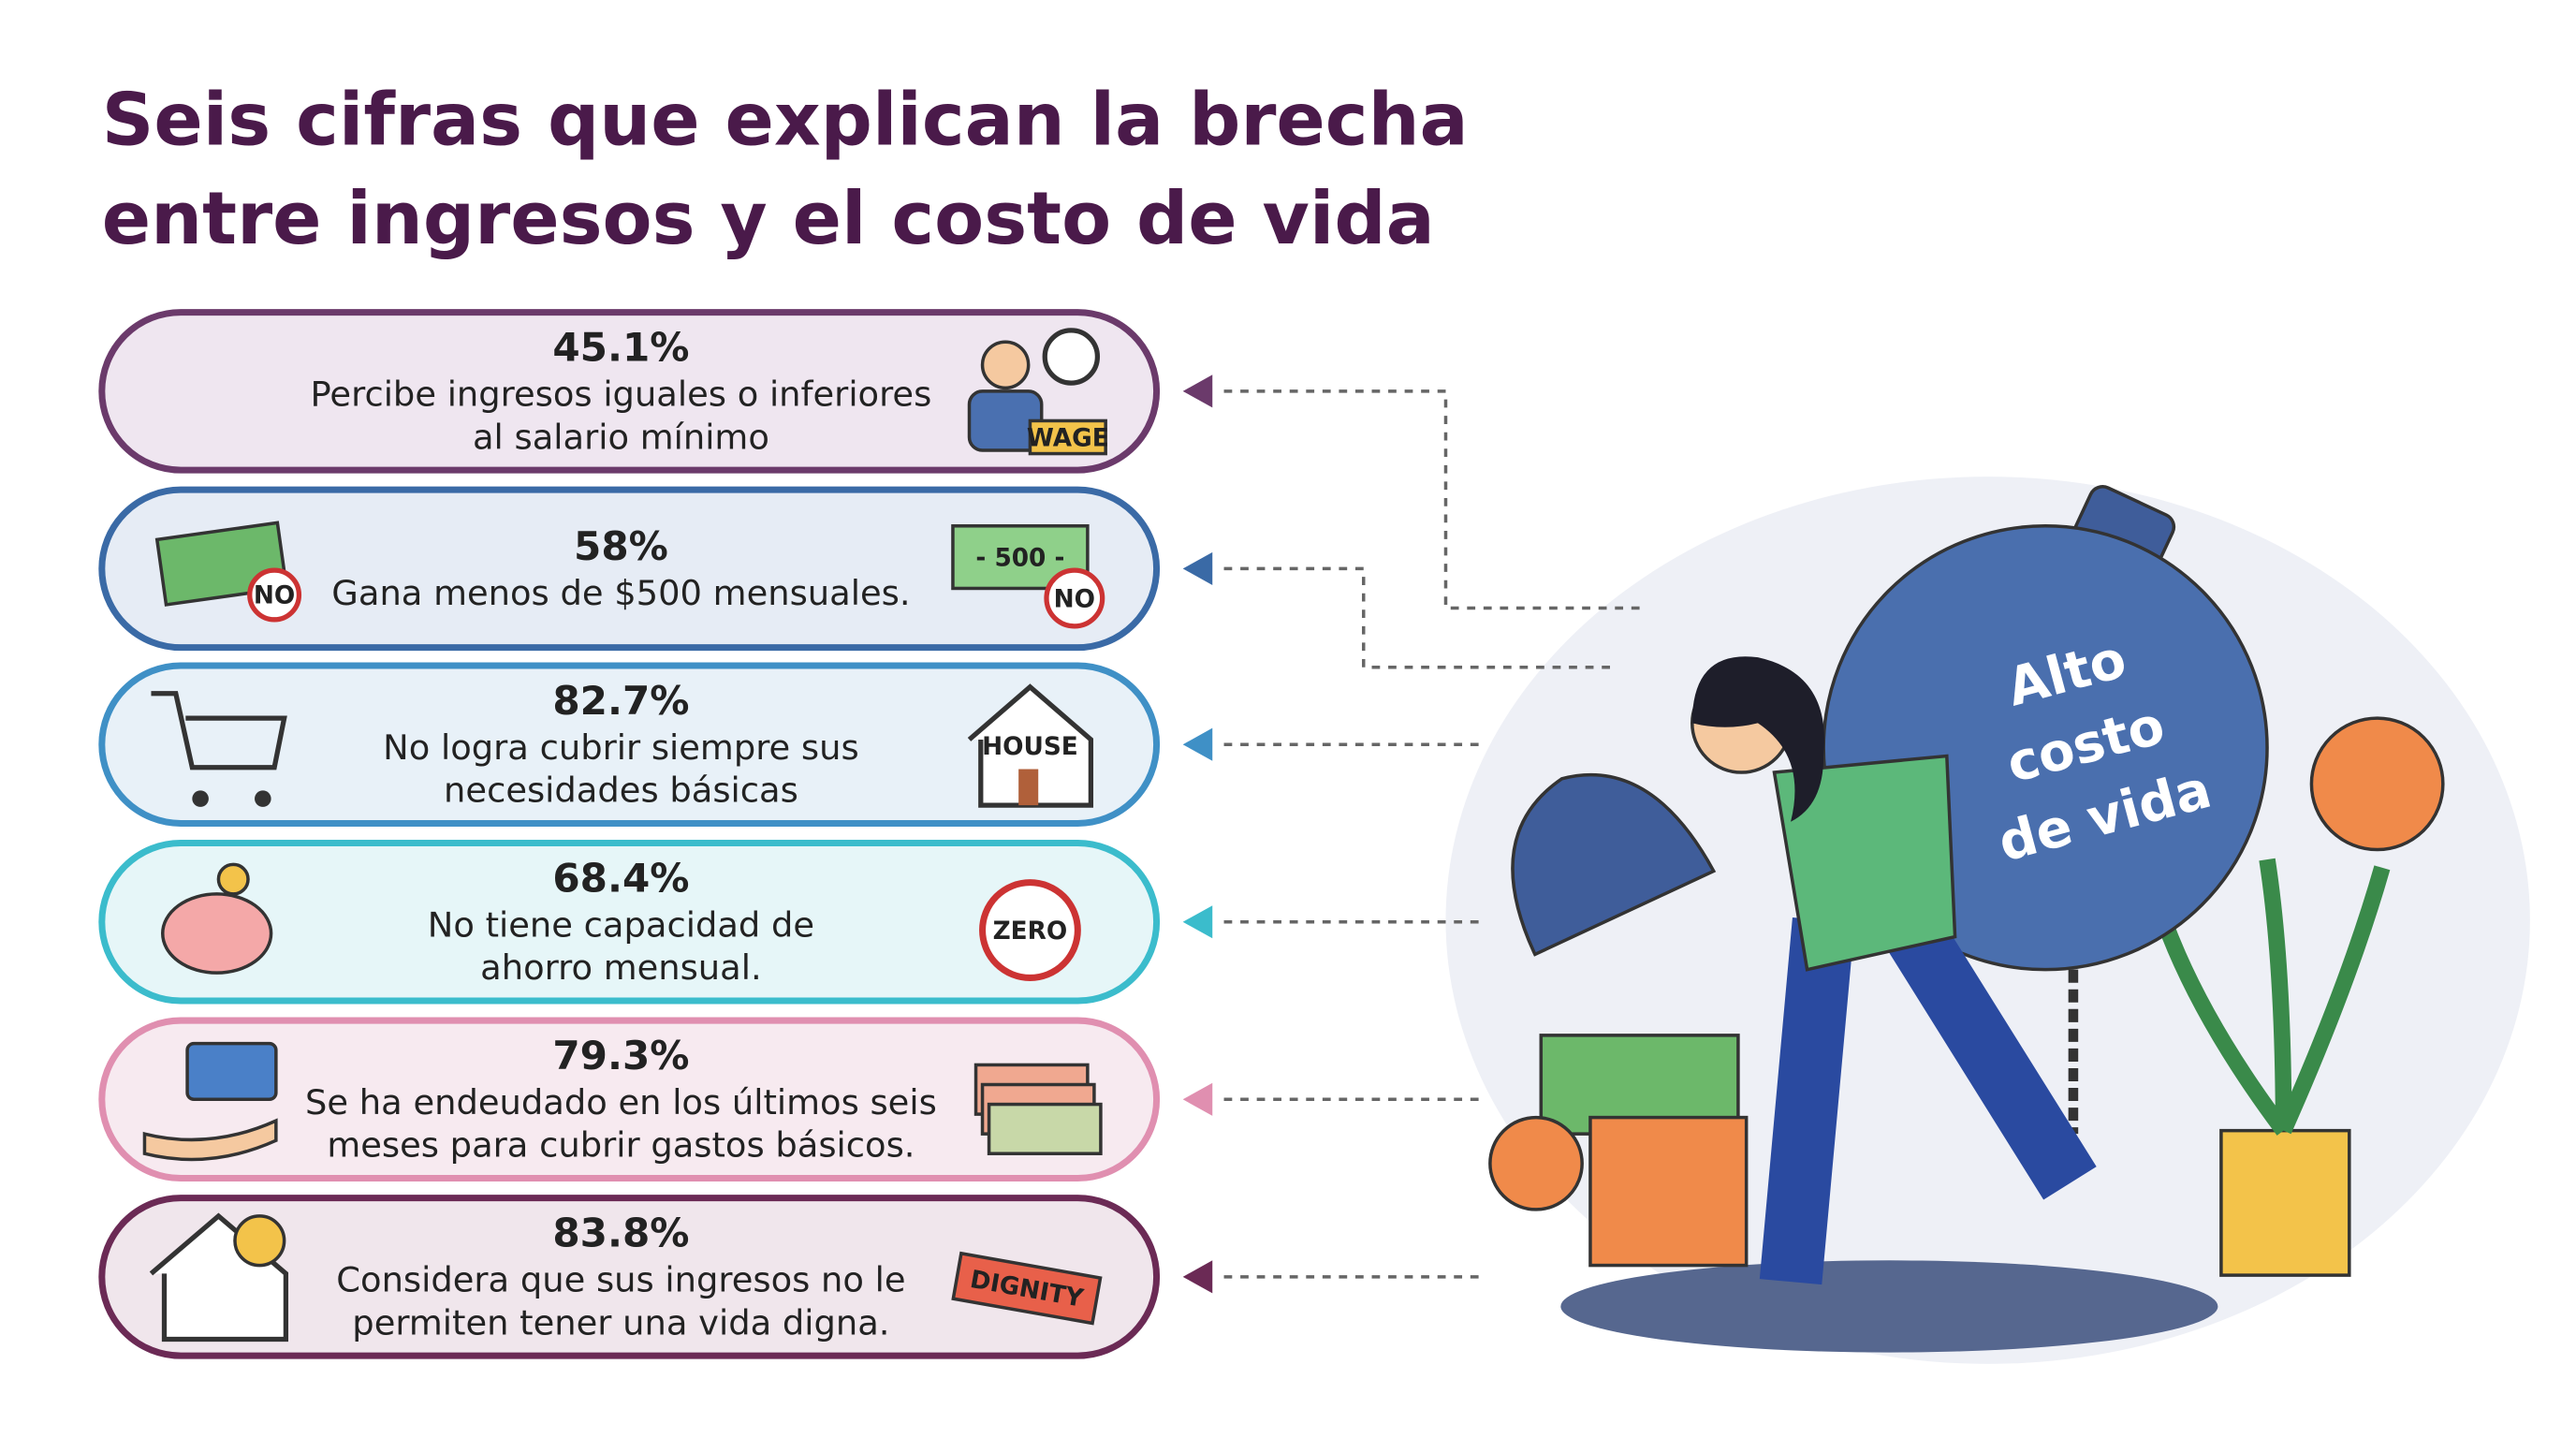 The height and width of the screenshot is (1438, 2576). Describe the element at coordinates (620, 701) in the screenshot. I see `stat-value: 82.7%` at that location.